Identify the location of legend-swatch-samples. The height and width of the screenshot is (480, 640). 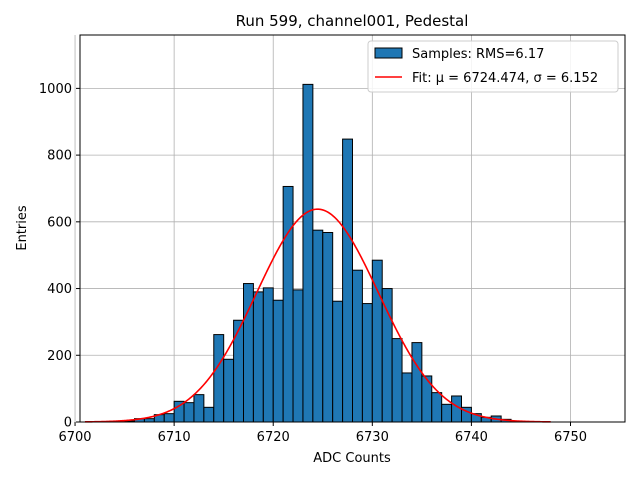
(388, 53).